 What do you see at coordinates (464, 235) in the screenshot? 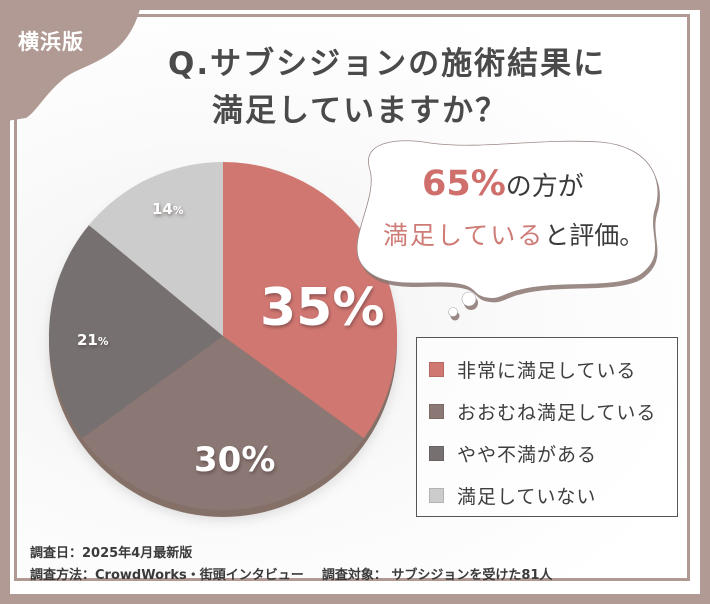
I see `bubble-highlight-text: 満足している` at bounding box center [464, 235].